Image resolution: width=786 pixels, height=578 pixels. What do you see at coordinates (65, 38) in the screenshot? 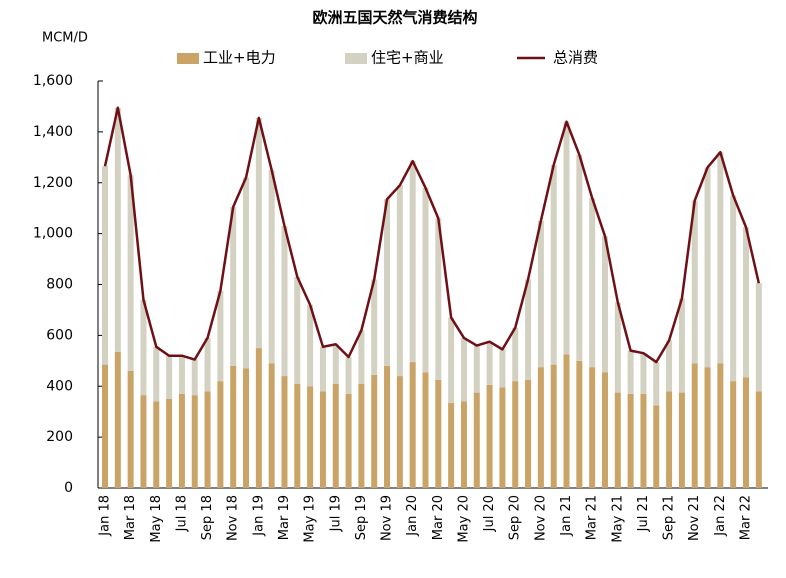
I see `y-axis-unit: MCM/D` at bounding box center [65, 38].